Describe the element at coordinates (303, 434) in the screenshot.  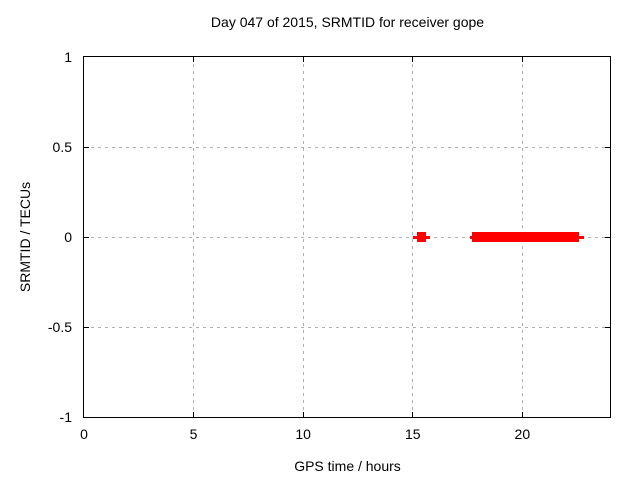
I see `x-tick-label: 10` at that location.